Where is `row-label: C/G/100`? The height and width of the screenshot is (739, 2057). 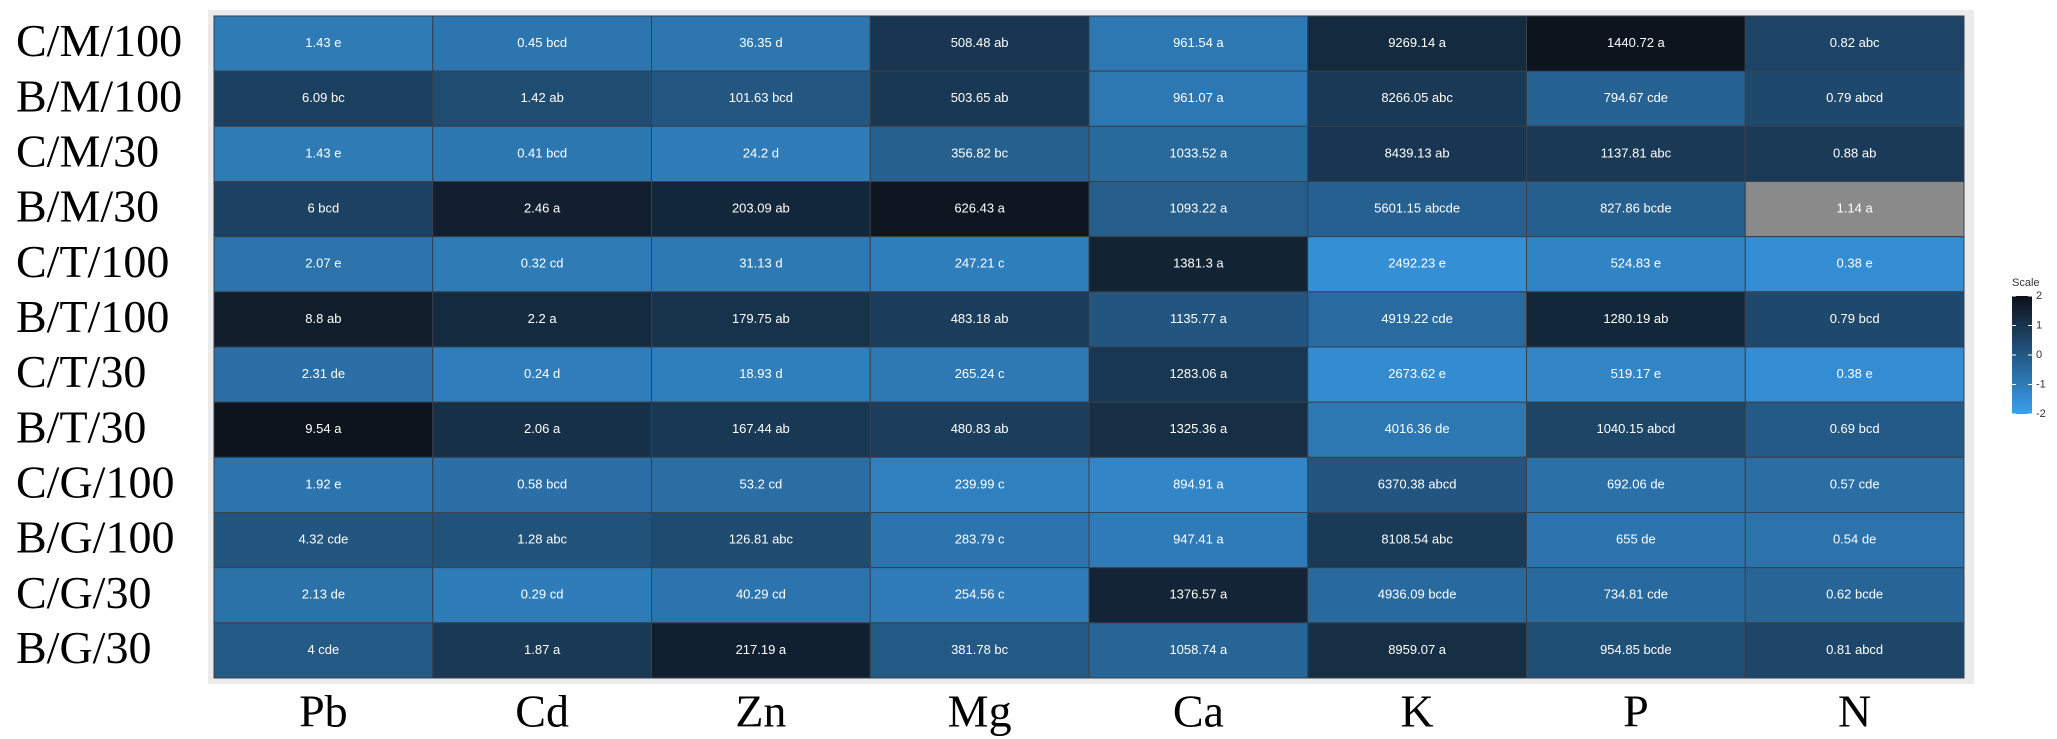 row-label: C/G/100 is located at coordinates (95, 481).